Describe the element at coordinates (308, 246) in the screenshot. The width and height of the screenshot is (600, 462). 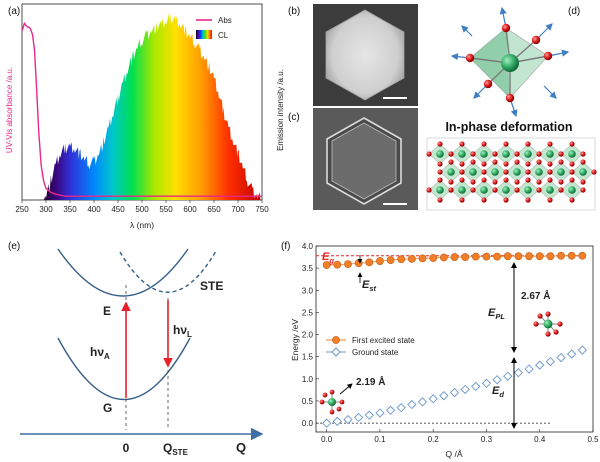
I see `y-tick-label: 4.0` at that location.